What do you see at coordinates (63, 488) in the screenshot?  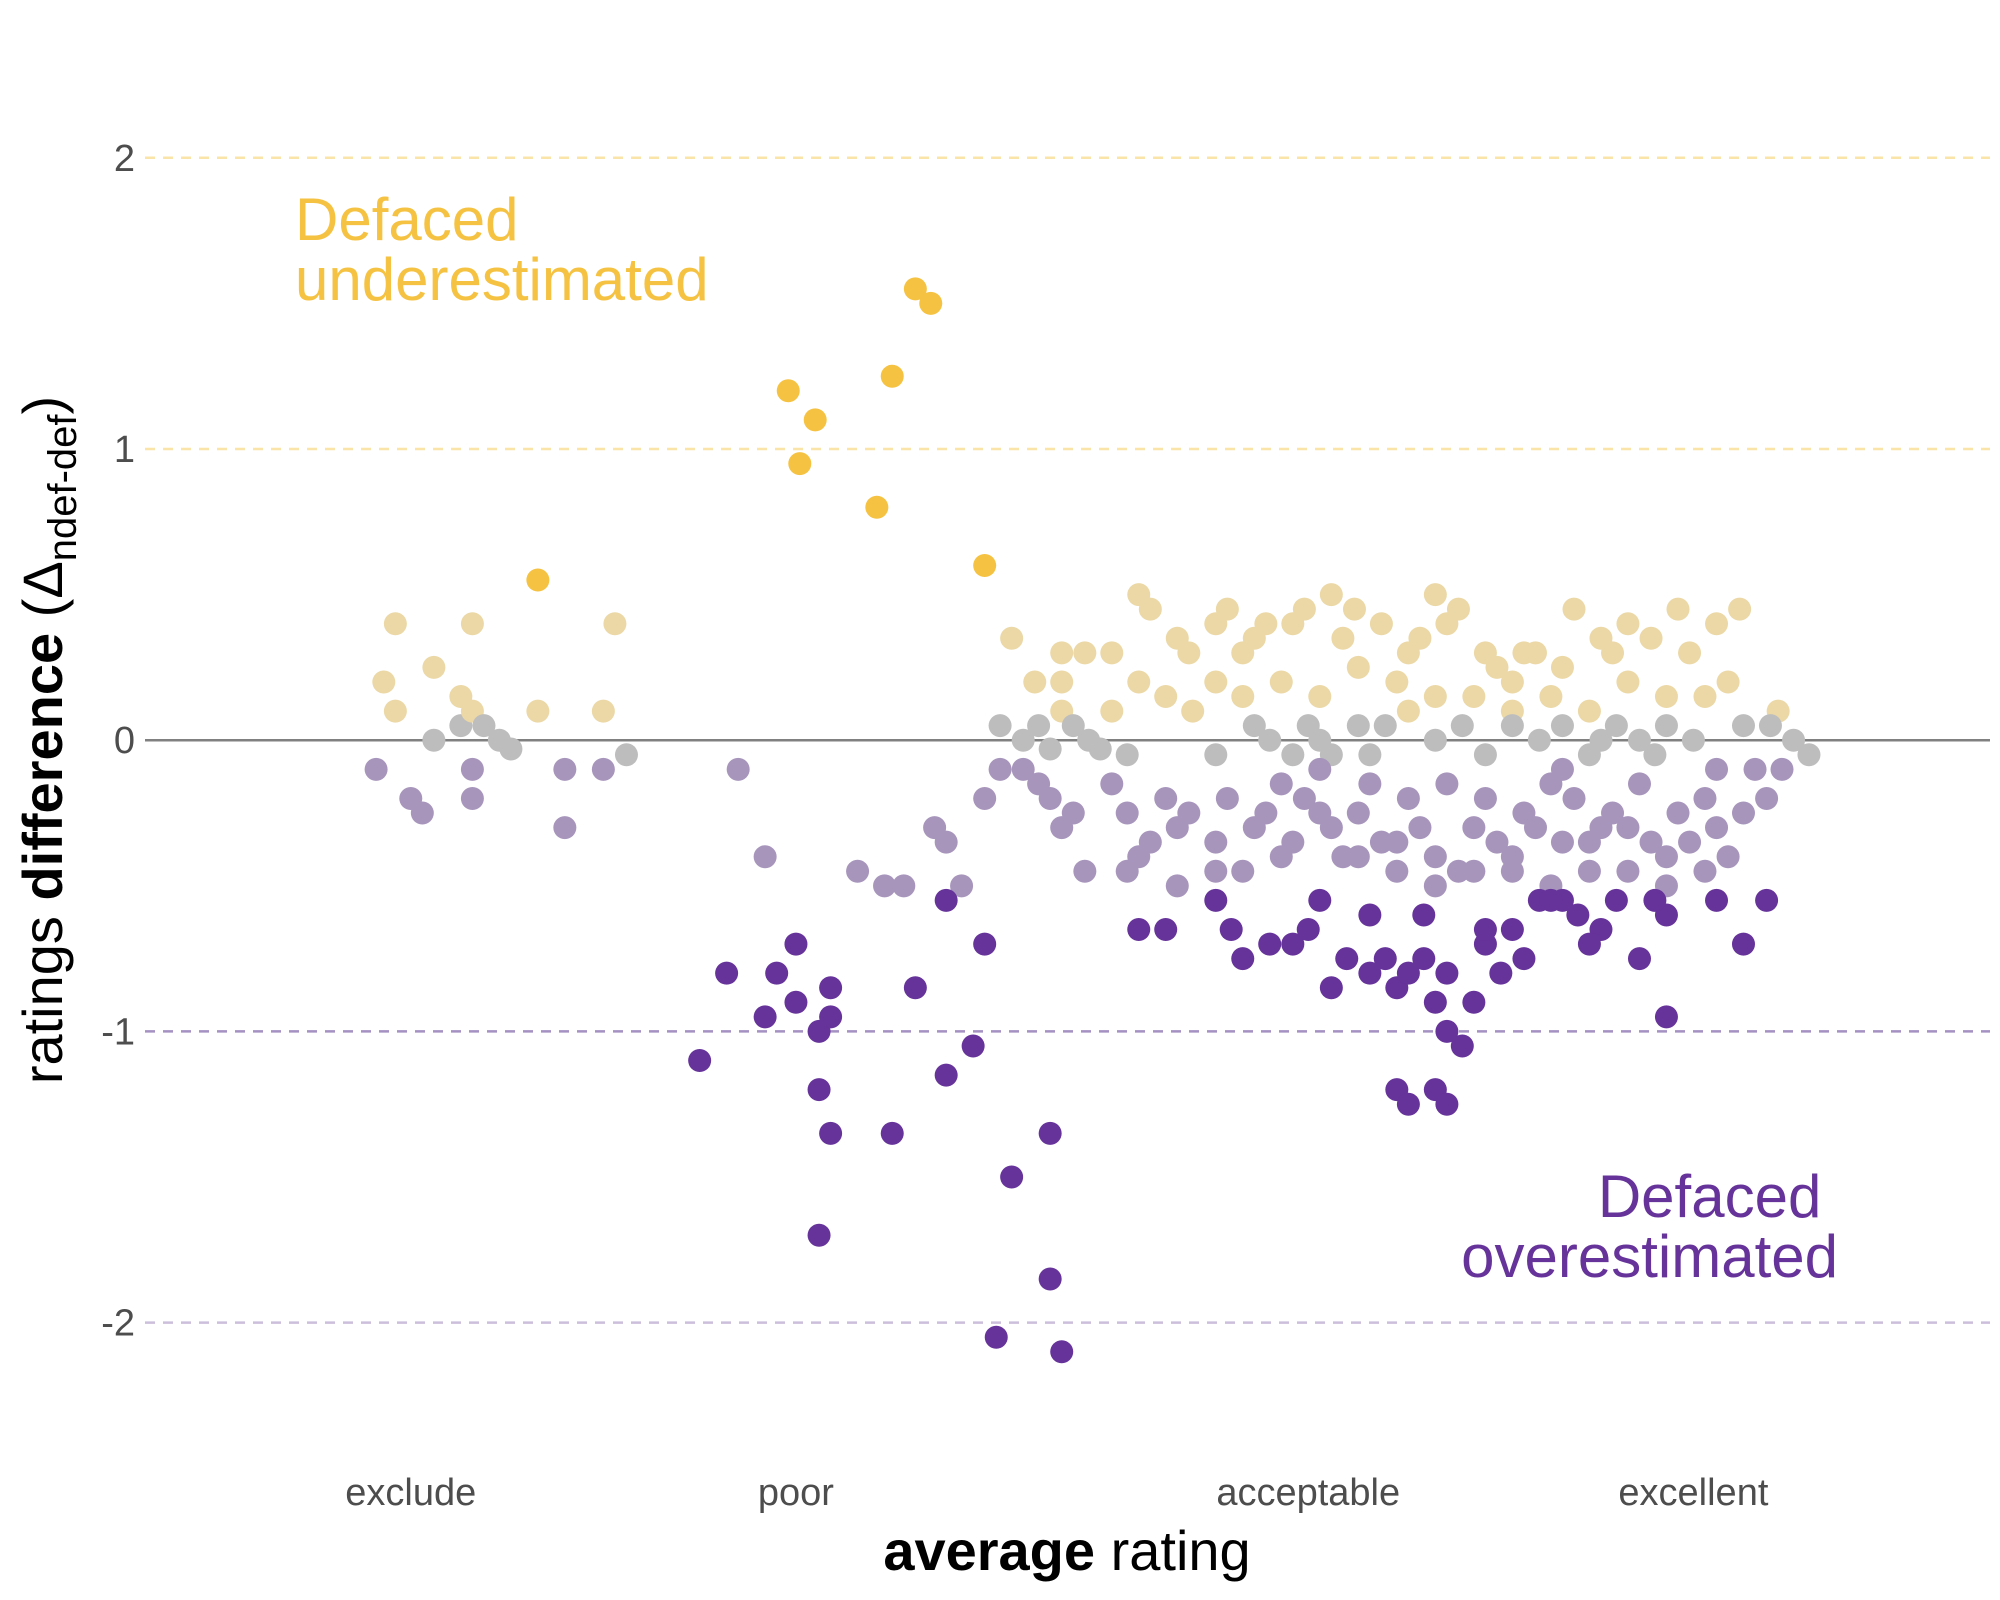 I see `y-axis-title-subscript: ndef-def` at bounding box center [63, 488].